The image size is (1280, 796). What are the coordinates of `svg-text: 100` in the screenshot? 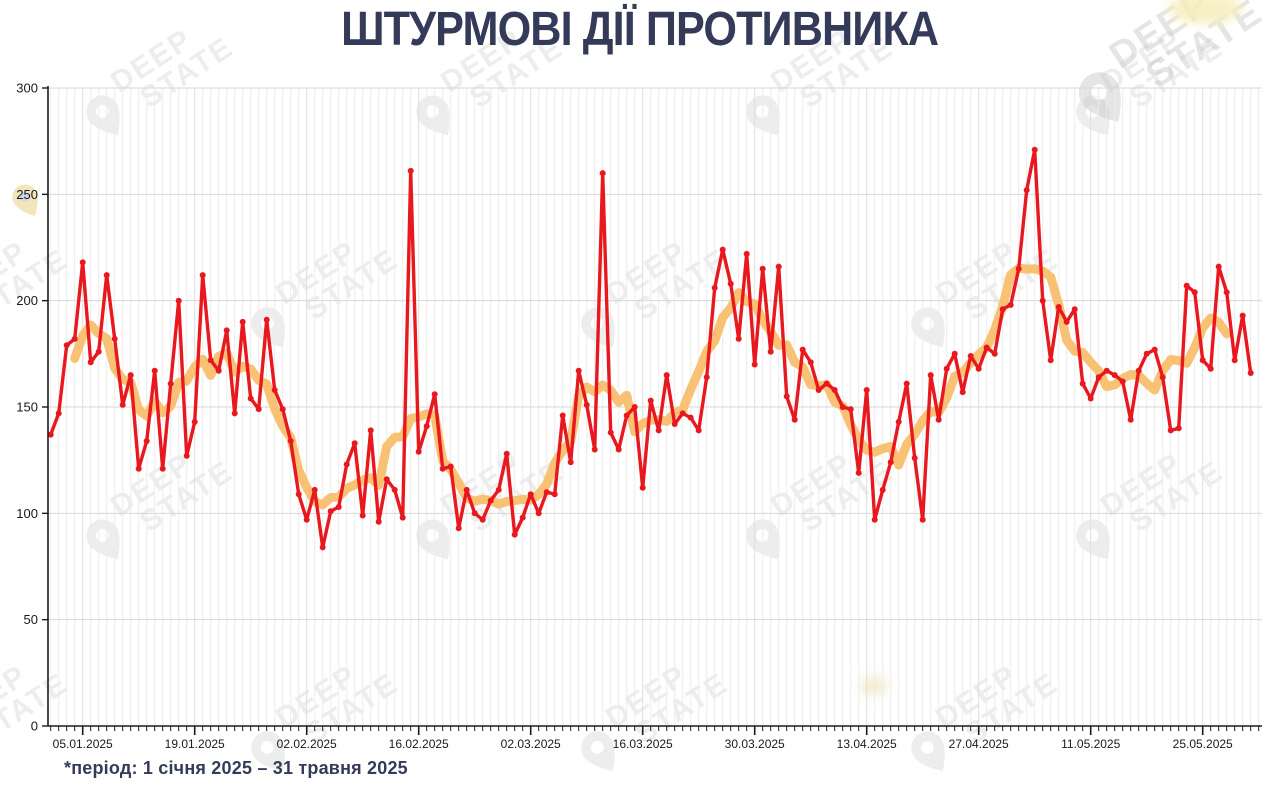 It's located at (27, 513).